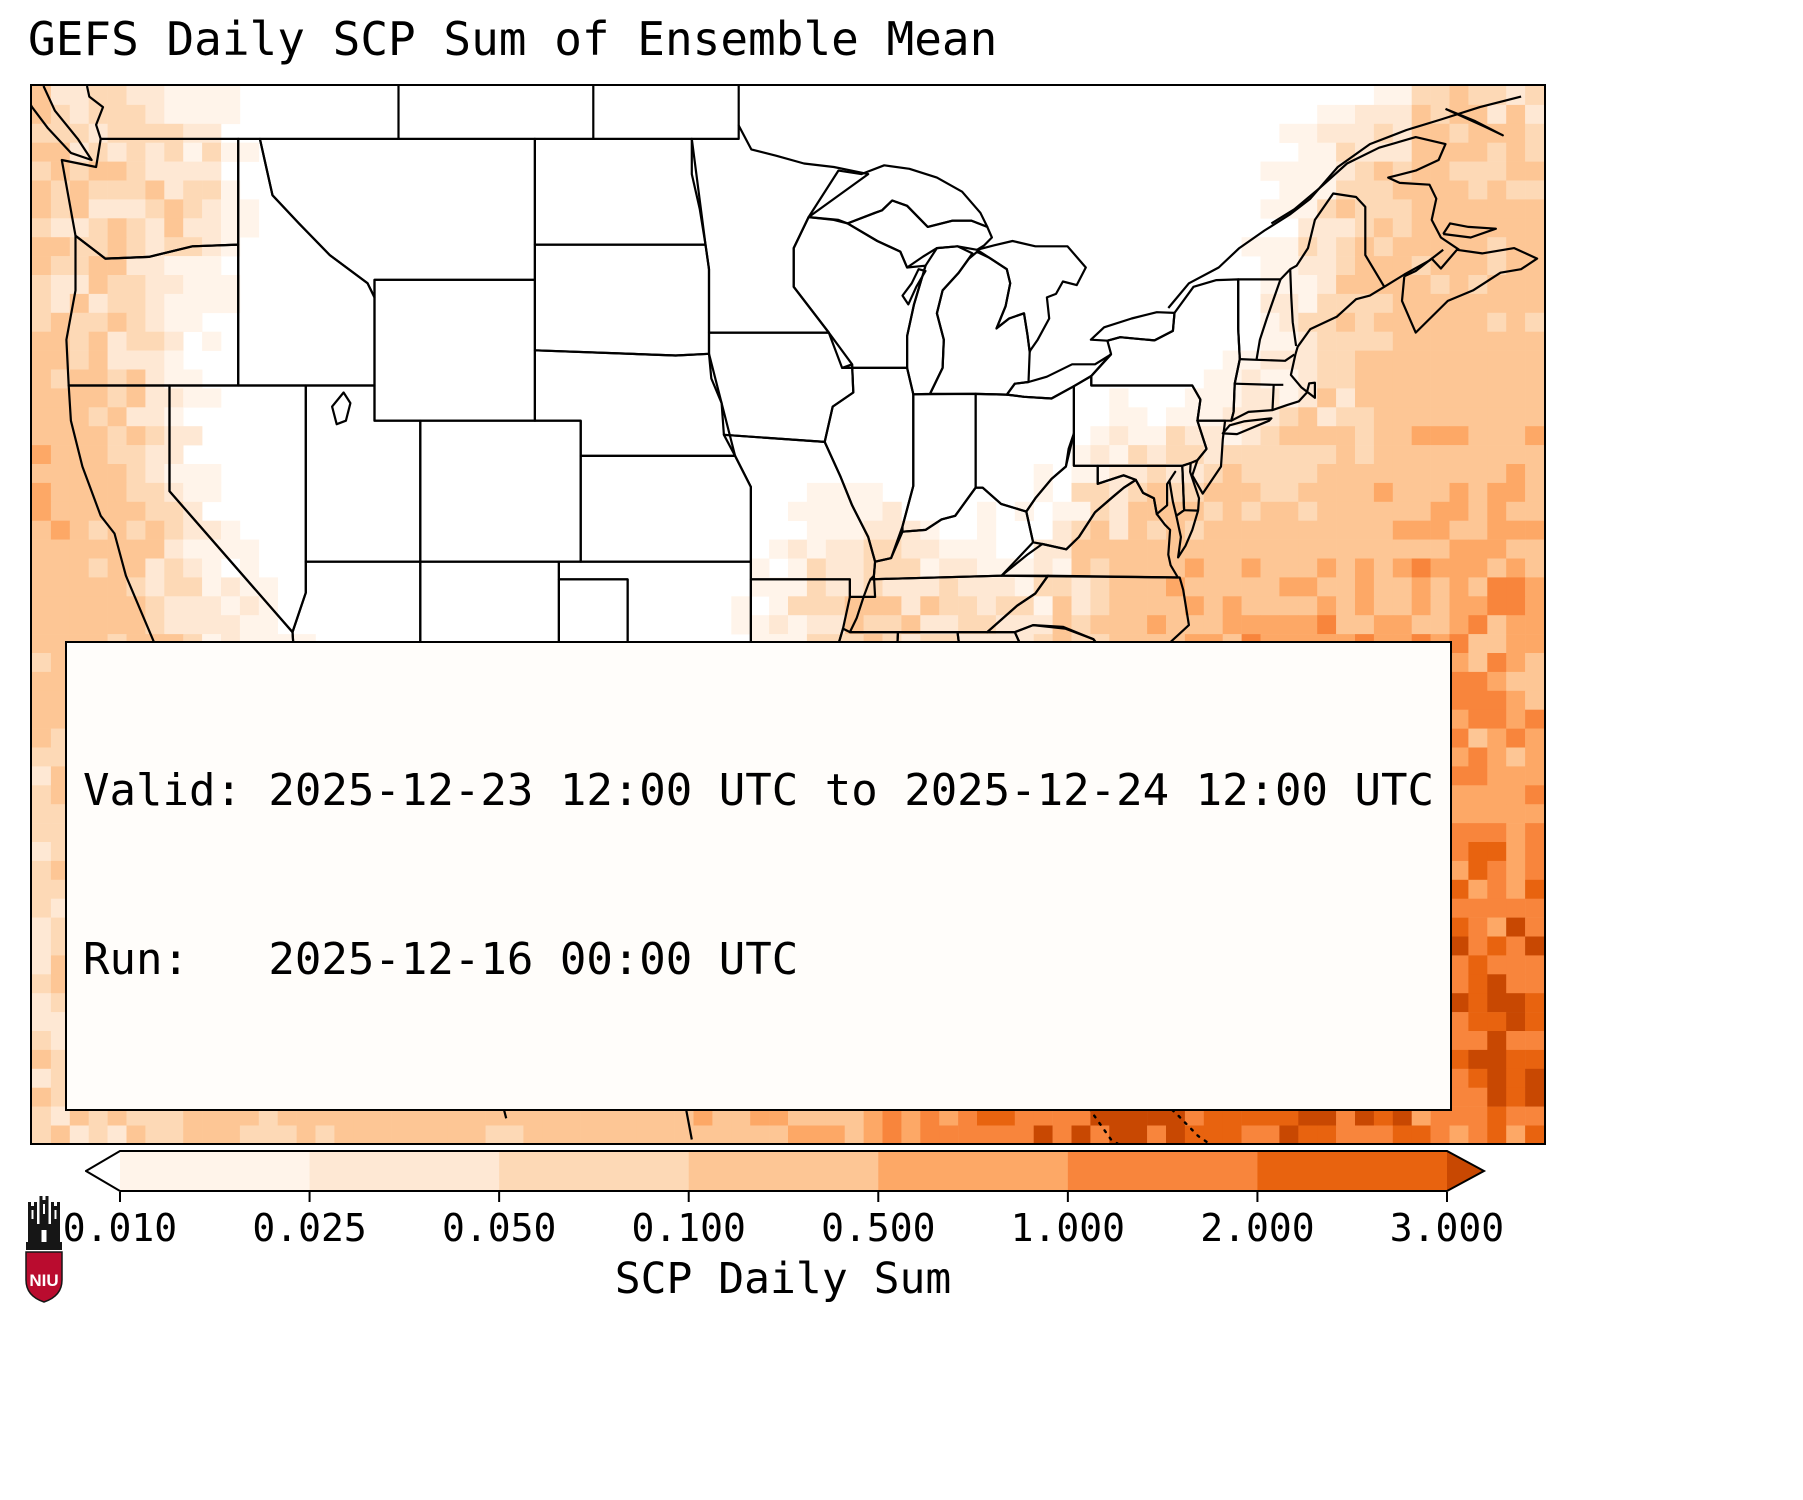 This screenshot has width=1803, height=1500. I want to click on niu-logo: NIU, so click(44, 1247).